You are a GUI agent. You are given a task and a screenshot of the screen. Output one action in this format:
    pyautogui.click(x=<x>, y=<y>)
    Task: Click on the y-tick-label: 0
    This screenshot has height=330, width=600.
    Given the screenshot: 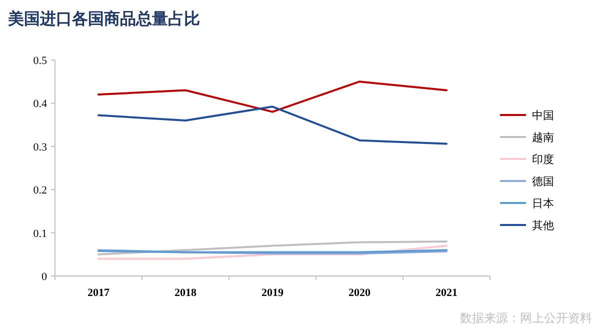 What is the action you would take?
    pyautogui.click(x=45, y=277)
    